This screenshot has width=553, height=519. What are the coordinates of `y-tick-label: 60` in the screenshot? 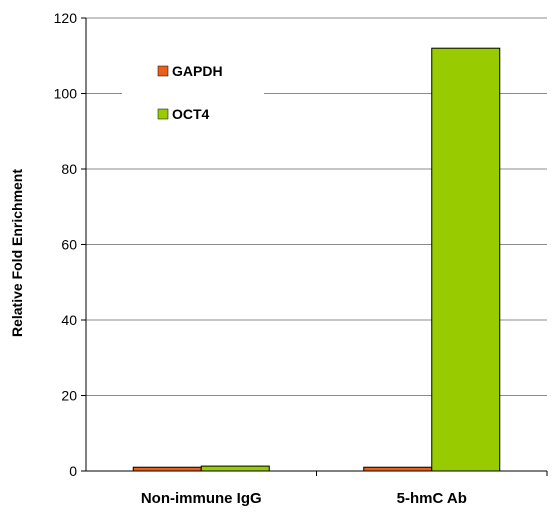 It's located at (69, 245).